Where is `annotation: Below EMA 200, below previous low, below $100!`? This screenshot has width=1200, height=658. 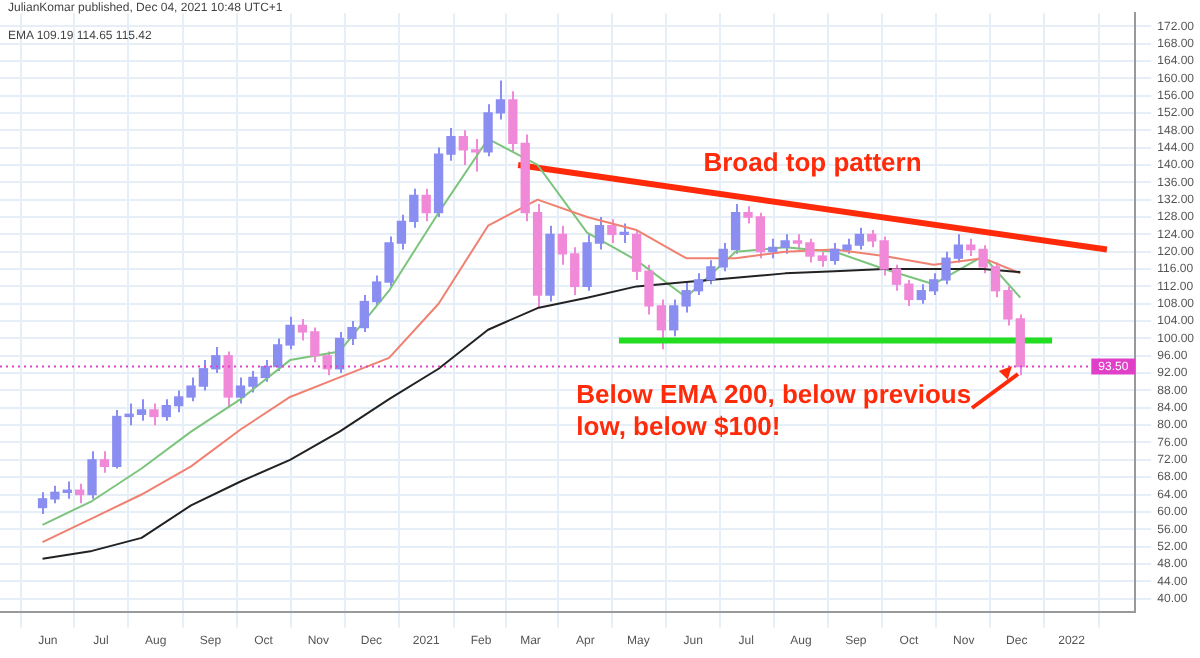
annotation: Below EMA 200, below previous low, below $100! is located at coordinates (774, 410).